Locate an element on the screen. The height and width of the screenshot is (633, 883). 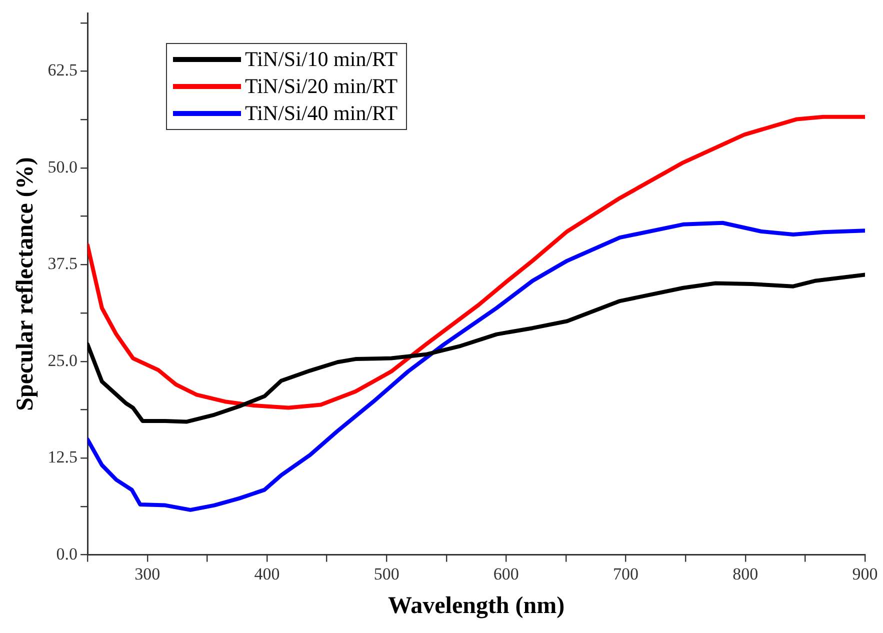
legend-label: TiN/Si/20 min/RT is located at coordinates (321, 86).